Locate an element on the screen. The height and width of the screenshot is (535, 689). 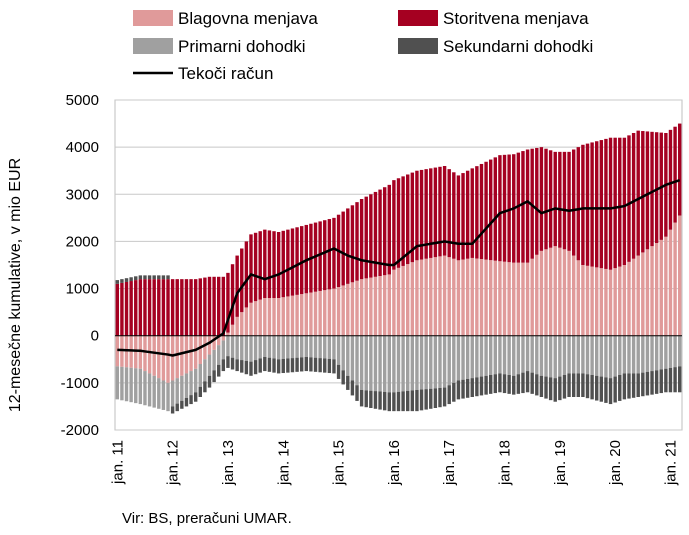
y-tick-label: 4000 is located at coordinates (82, 147).